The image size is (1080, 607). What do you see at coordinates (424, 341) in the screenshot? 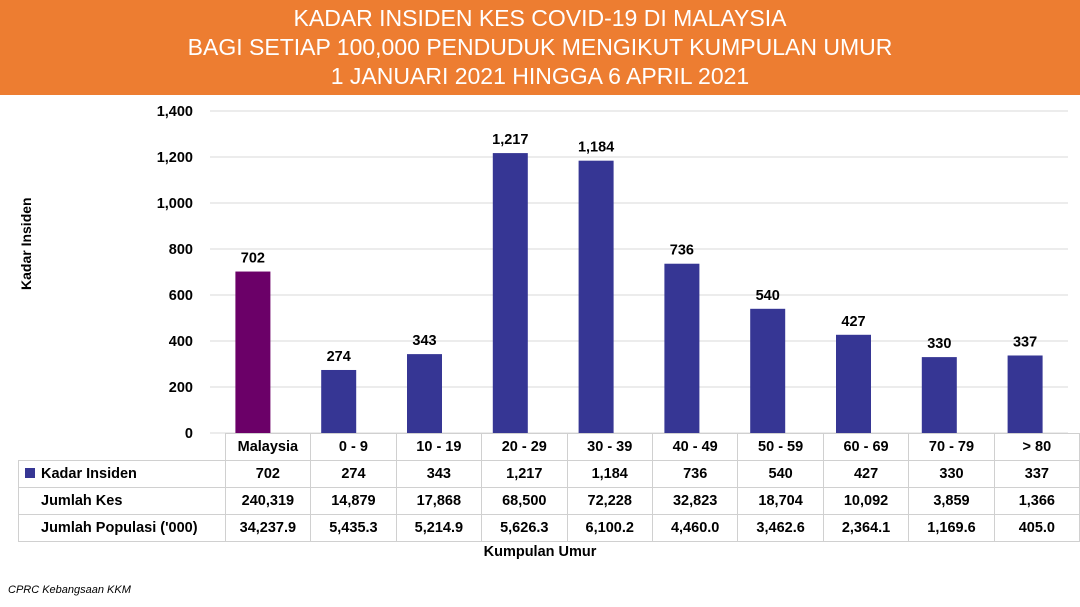
I see `data-label: 343` at bounding box center [424, 341].